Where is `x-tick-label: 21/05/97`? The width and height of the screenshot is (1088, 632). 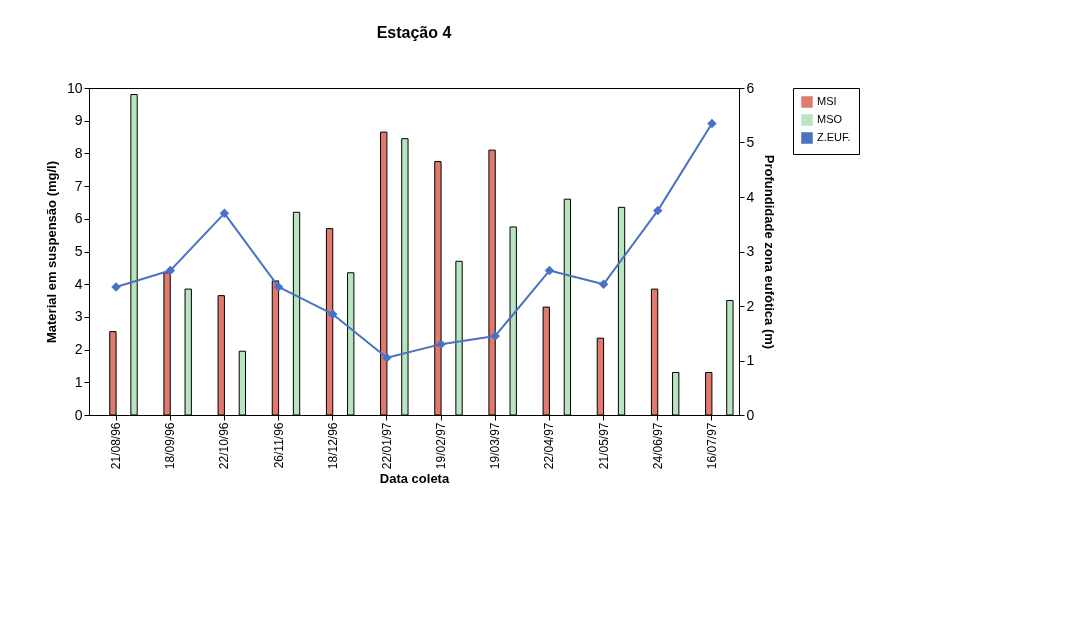
x-tick-label: 21/05/97 is located at coordinates (603, 446).